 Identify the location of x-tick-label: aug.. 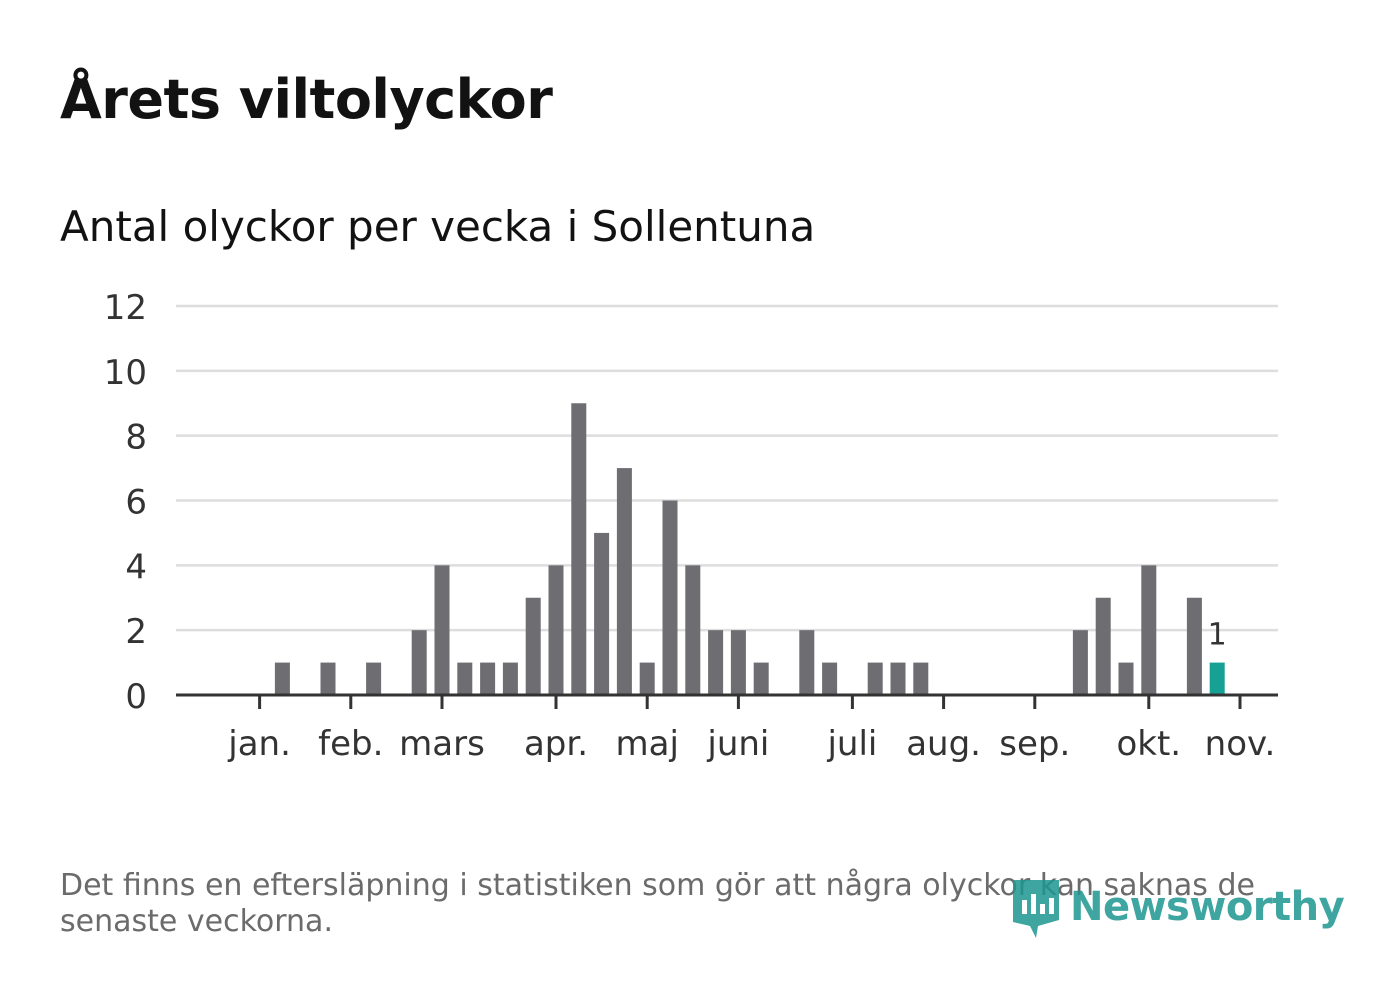
(943, 744).